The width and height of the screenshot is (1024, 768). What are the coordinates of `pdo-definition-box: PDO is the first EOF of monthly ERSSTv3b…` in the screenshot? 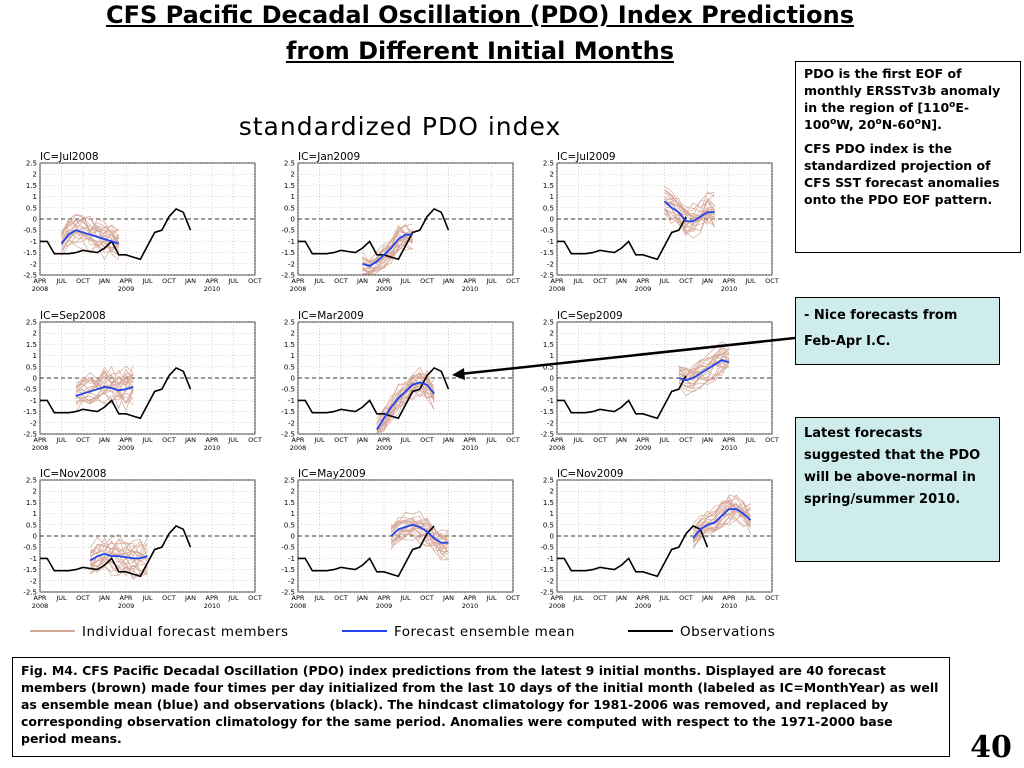 It's located at (908, 157).